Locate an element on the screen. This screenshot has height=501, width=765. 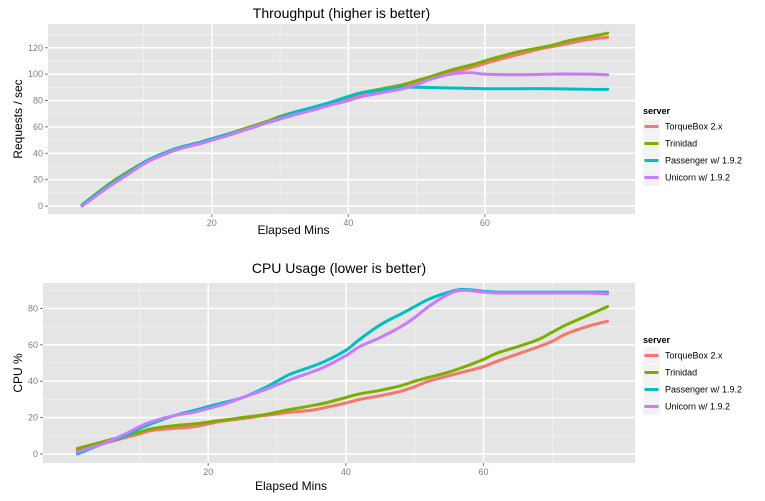
y-axis-label: CPU % is located at coordinates (18, 373).